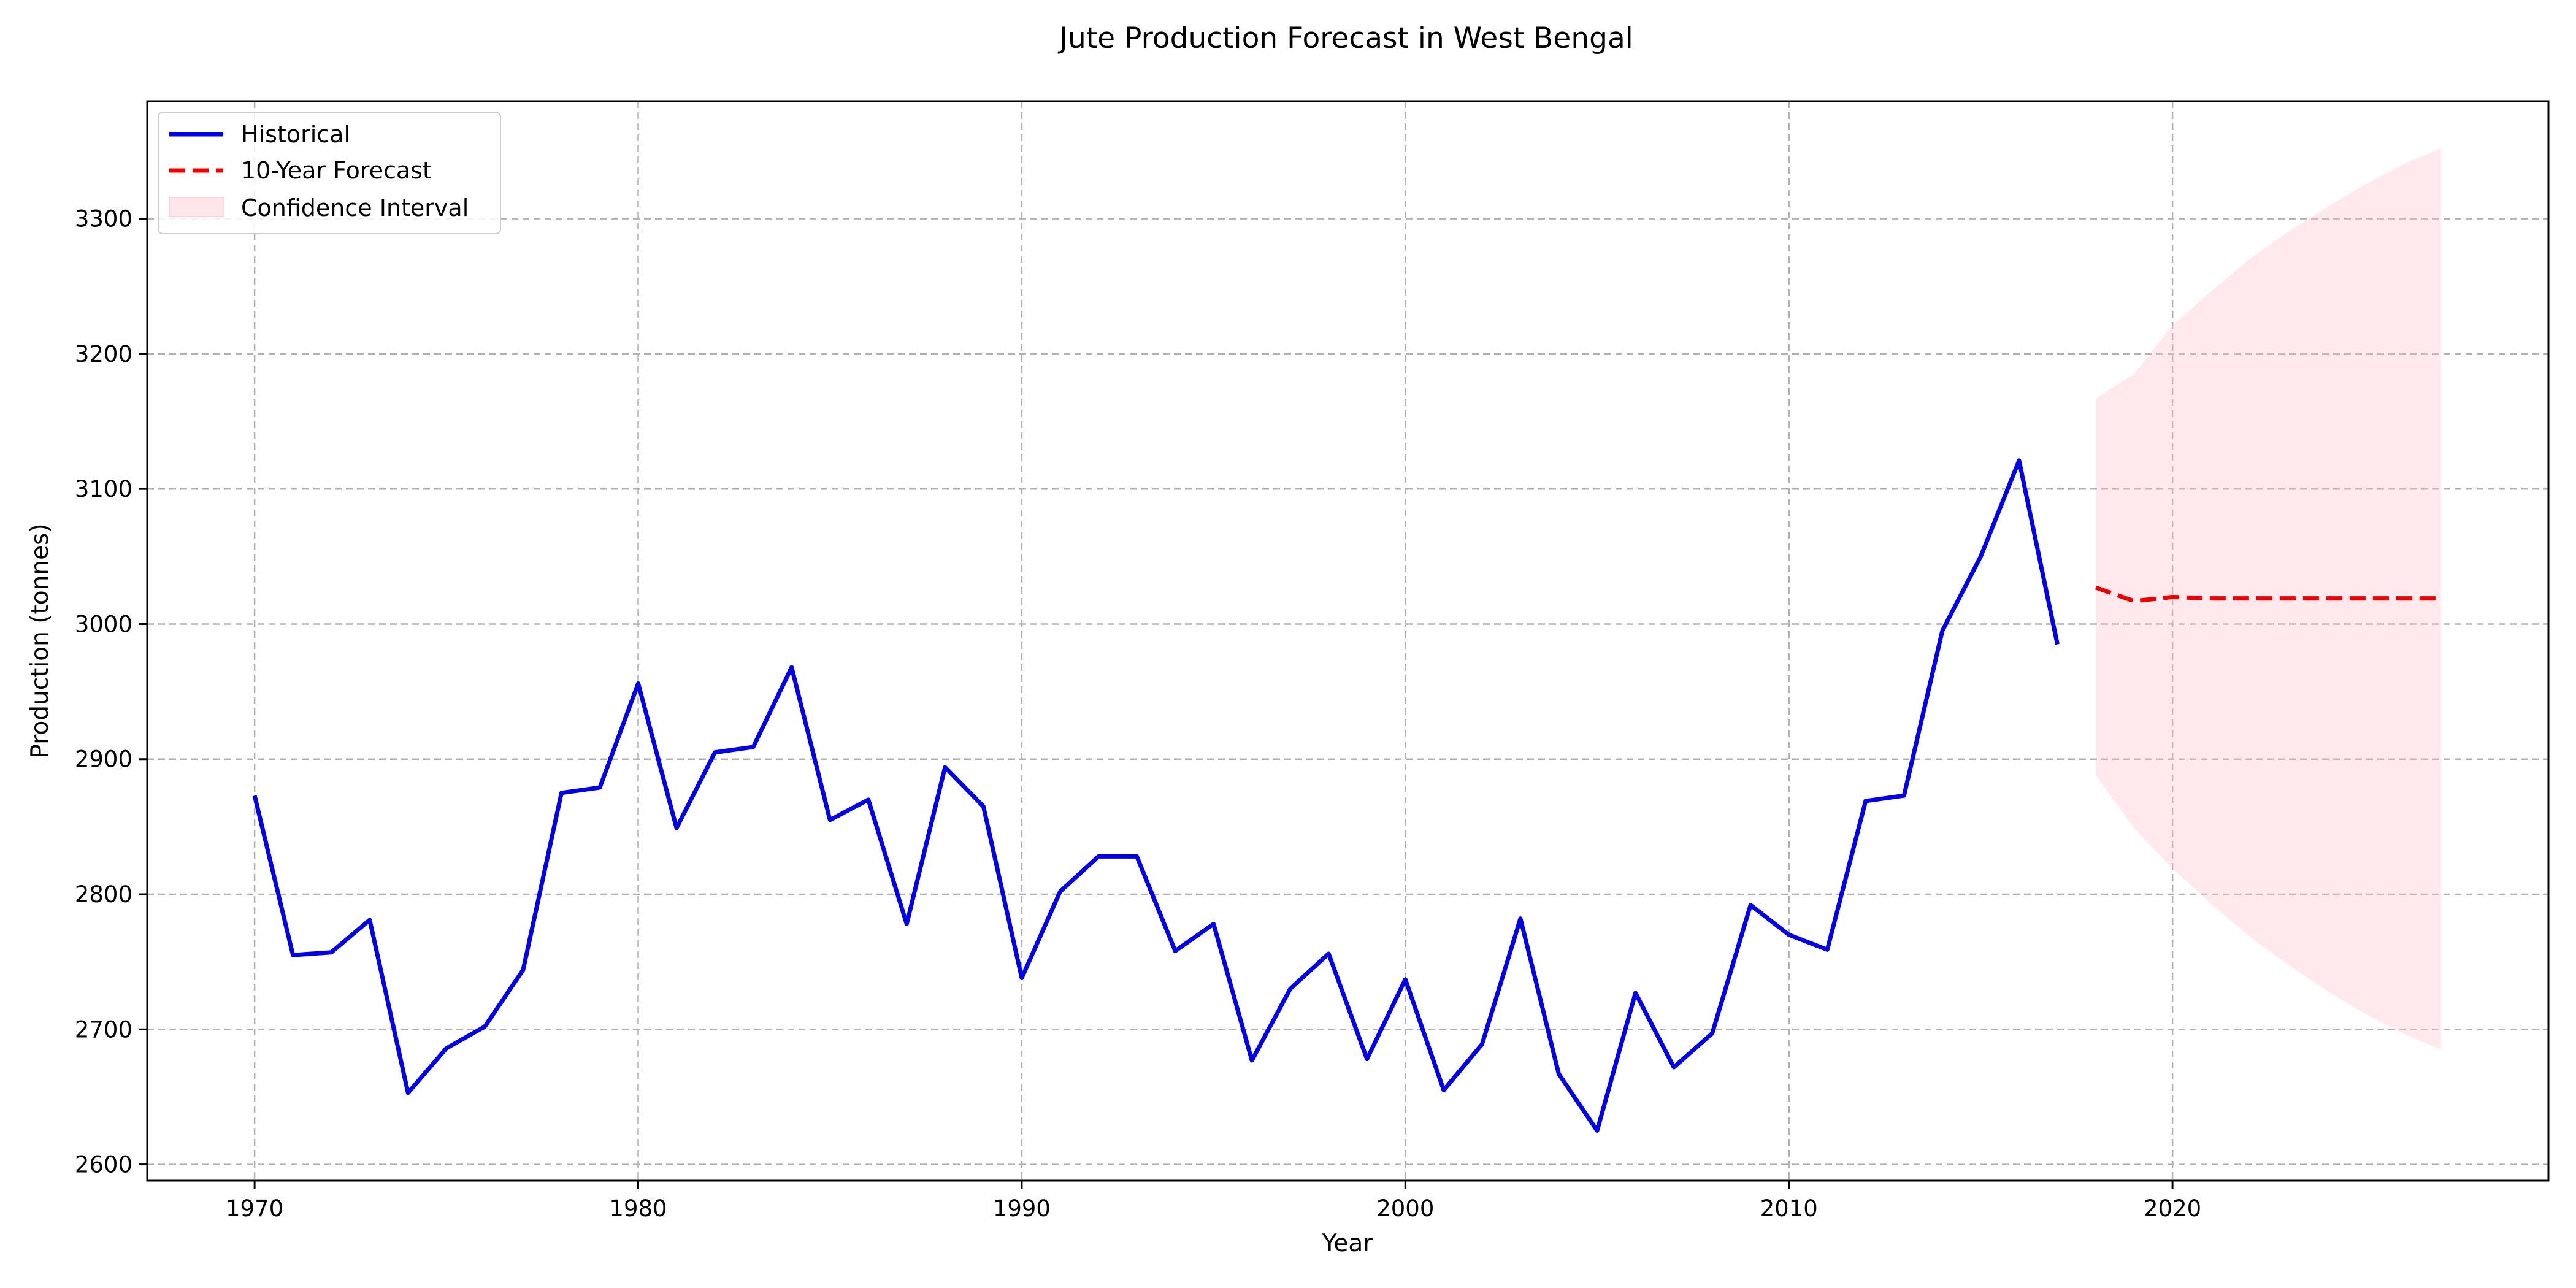 The height and width of the screenshot is (1288, 2576). Describe the element at coordinates (103, 1029) in the screenshot. I see `y-tick-label: 2700` at that location.